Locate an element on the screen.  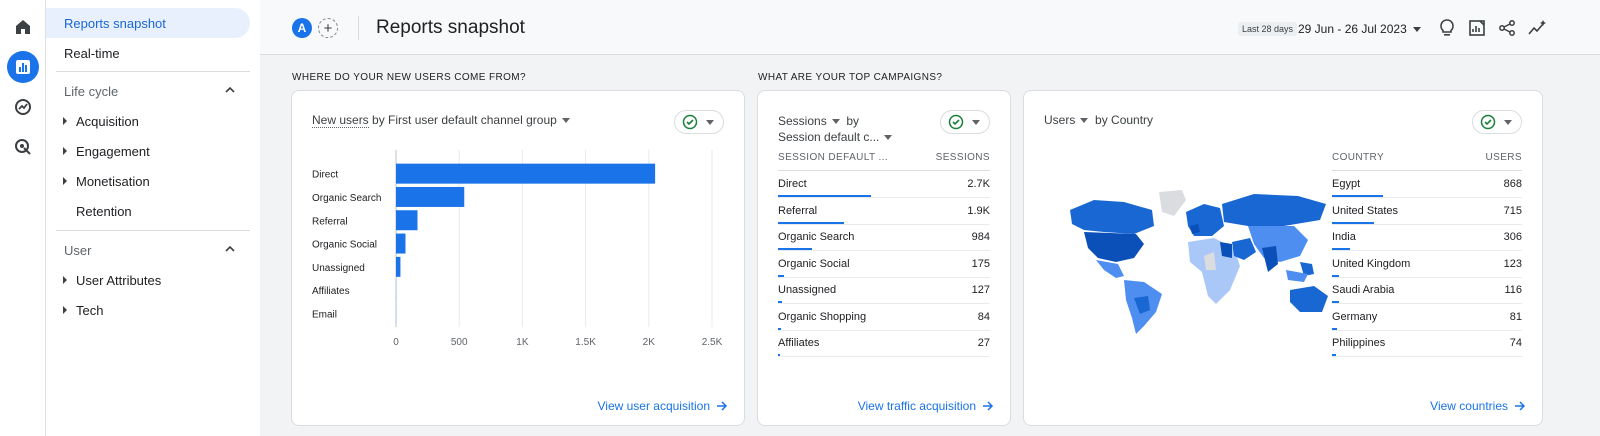
customize-report-icon is located at coordinates (1477, 28).